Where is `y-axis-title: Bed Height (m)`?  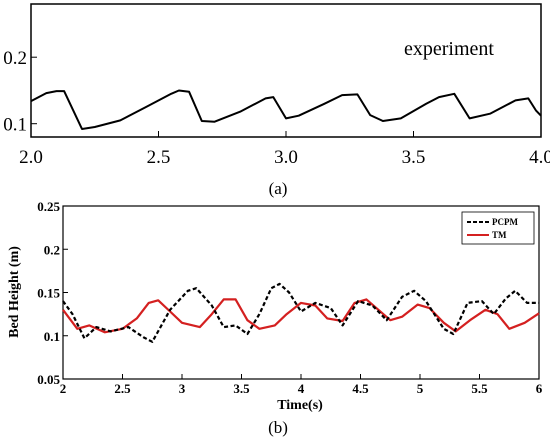
y-axis-title: Bed Height (m) is located at coordinates (14, 292).